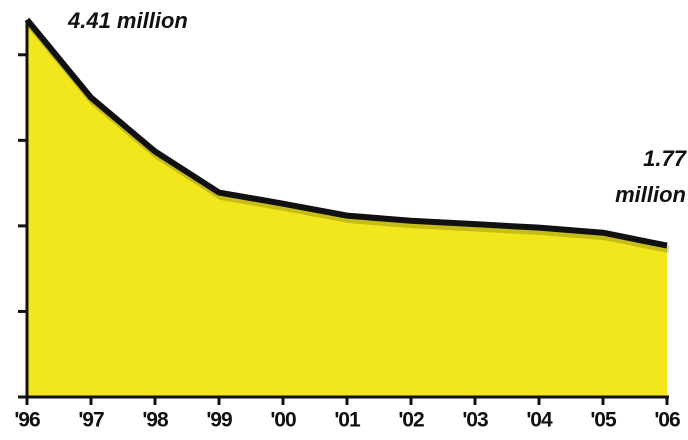 Image resolution: width=688 pixels, height=440 pixels. I want to click on annotation: 1.77, so click(665, 158).